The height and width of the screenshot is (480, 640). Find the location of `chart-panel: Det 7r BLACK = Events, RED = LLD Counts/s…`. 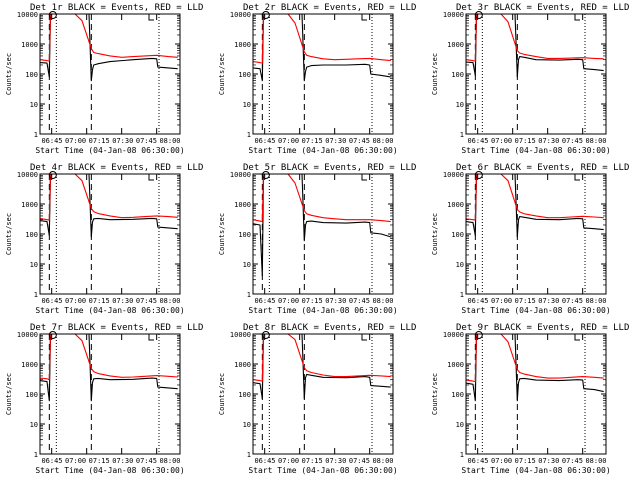

chart-panel: Det 7r BLACK = Events, RED = LLD Counts/s… is located at coordinates (104, 399).